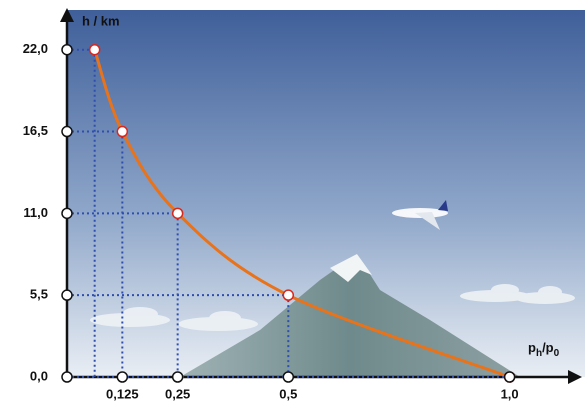 The height and width of the screenshot is (410, 585). What do you see at coordinates (39, 294) in the screenshot?
I see `y-tick-label: 5,5` at bounding box center [39, 294].